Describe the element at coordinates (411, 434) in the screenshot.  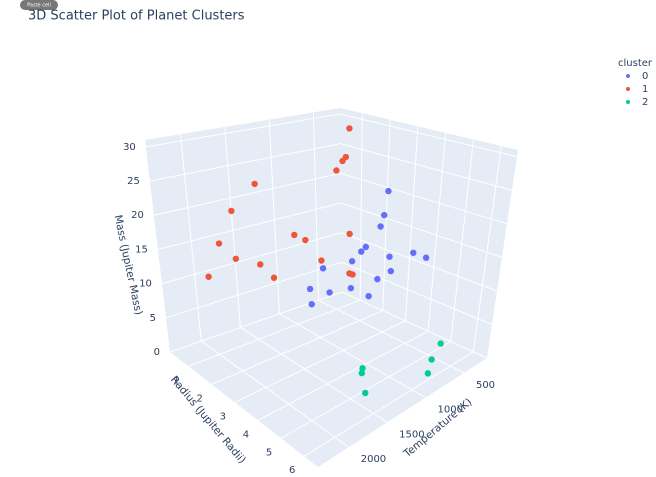
I see `y-tick-label: 1500` at that location.